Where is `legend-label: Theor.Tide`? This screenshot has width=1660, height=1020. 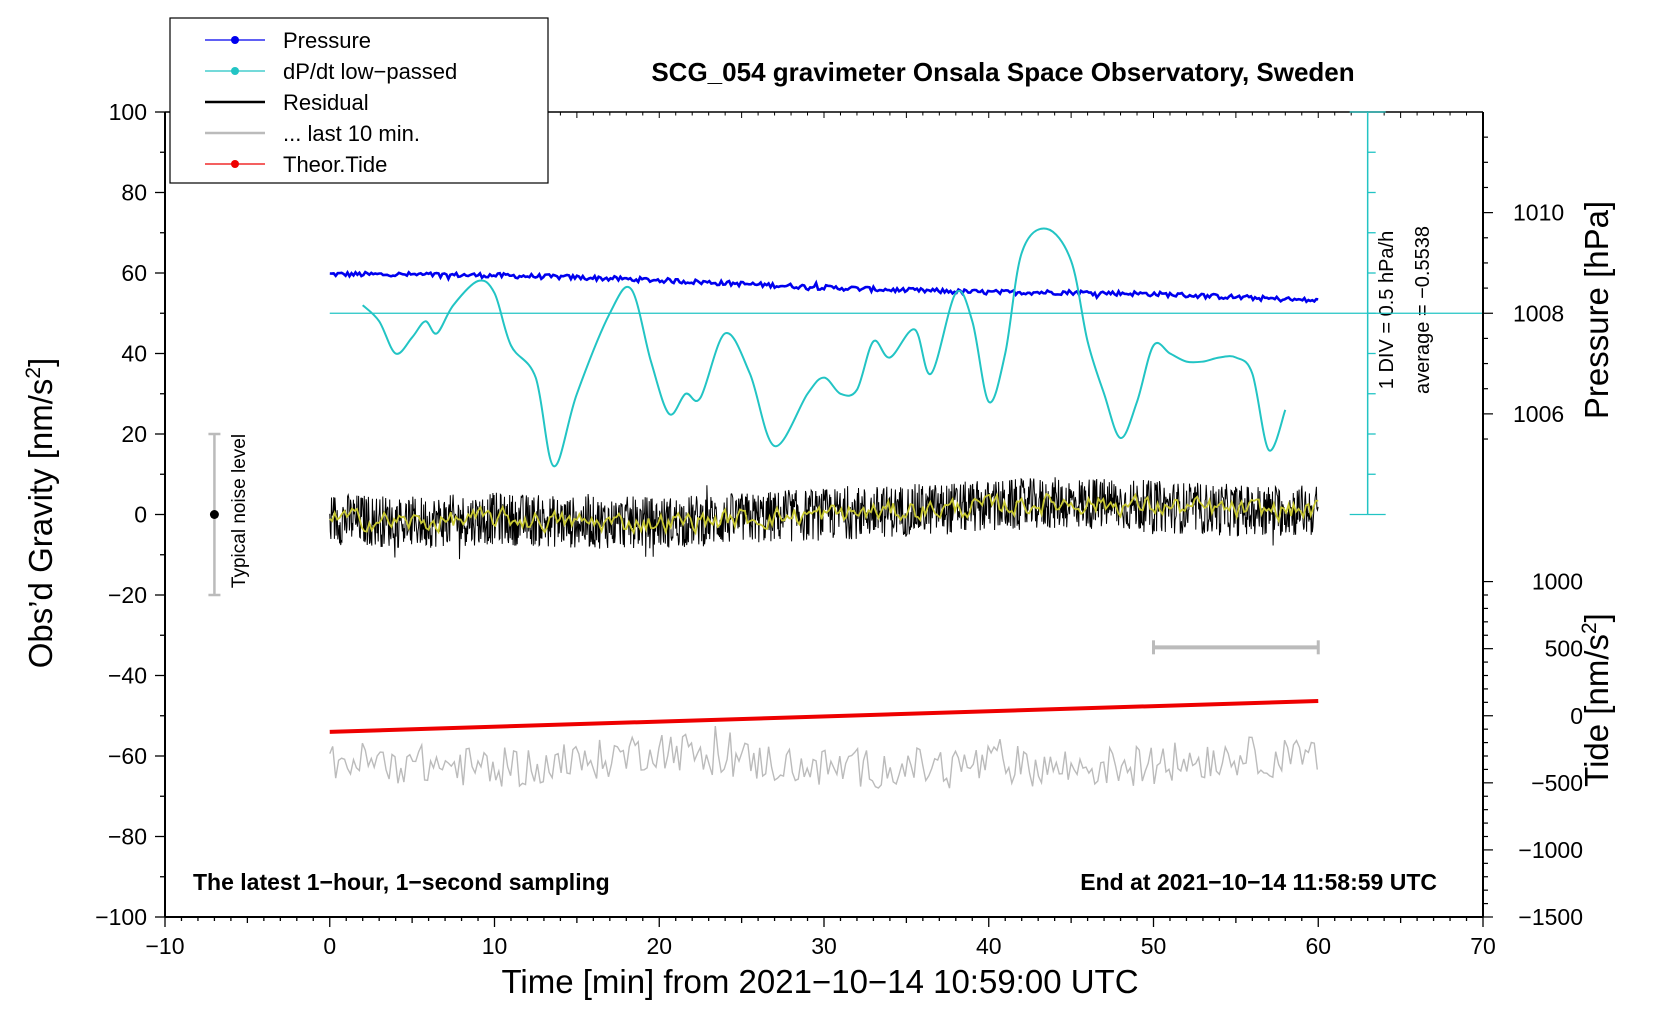
legend-label: Theor.Tide is located at coordinates (335, 164).